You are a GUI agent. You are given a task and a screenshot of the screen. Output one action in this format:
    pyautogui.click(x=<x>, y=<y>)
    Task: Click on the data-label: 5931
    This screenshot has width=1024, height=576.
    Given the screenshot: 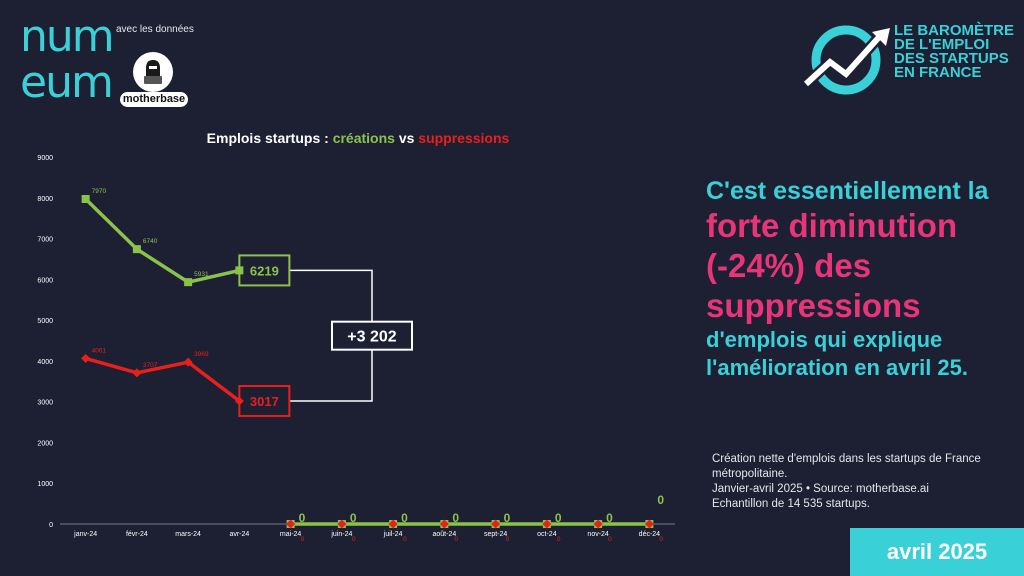 What is the action you would take?
    pyautogui.click(x=201, y=274)
    